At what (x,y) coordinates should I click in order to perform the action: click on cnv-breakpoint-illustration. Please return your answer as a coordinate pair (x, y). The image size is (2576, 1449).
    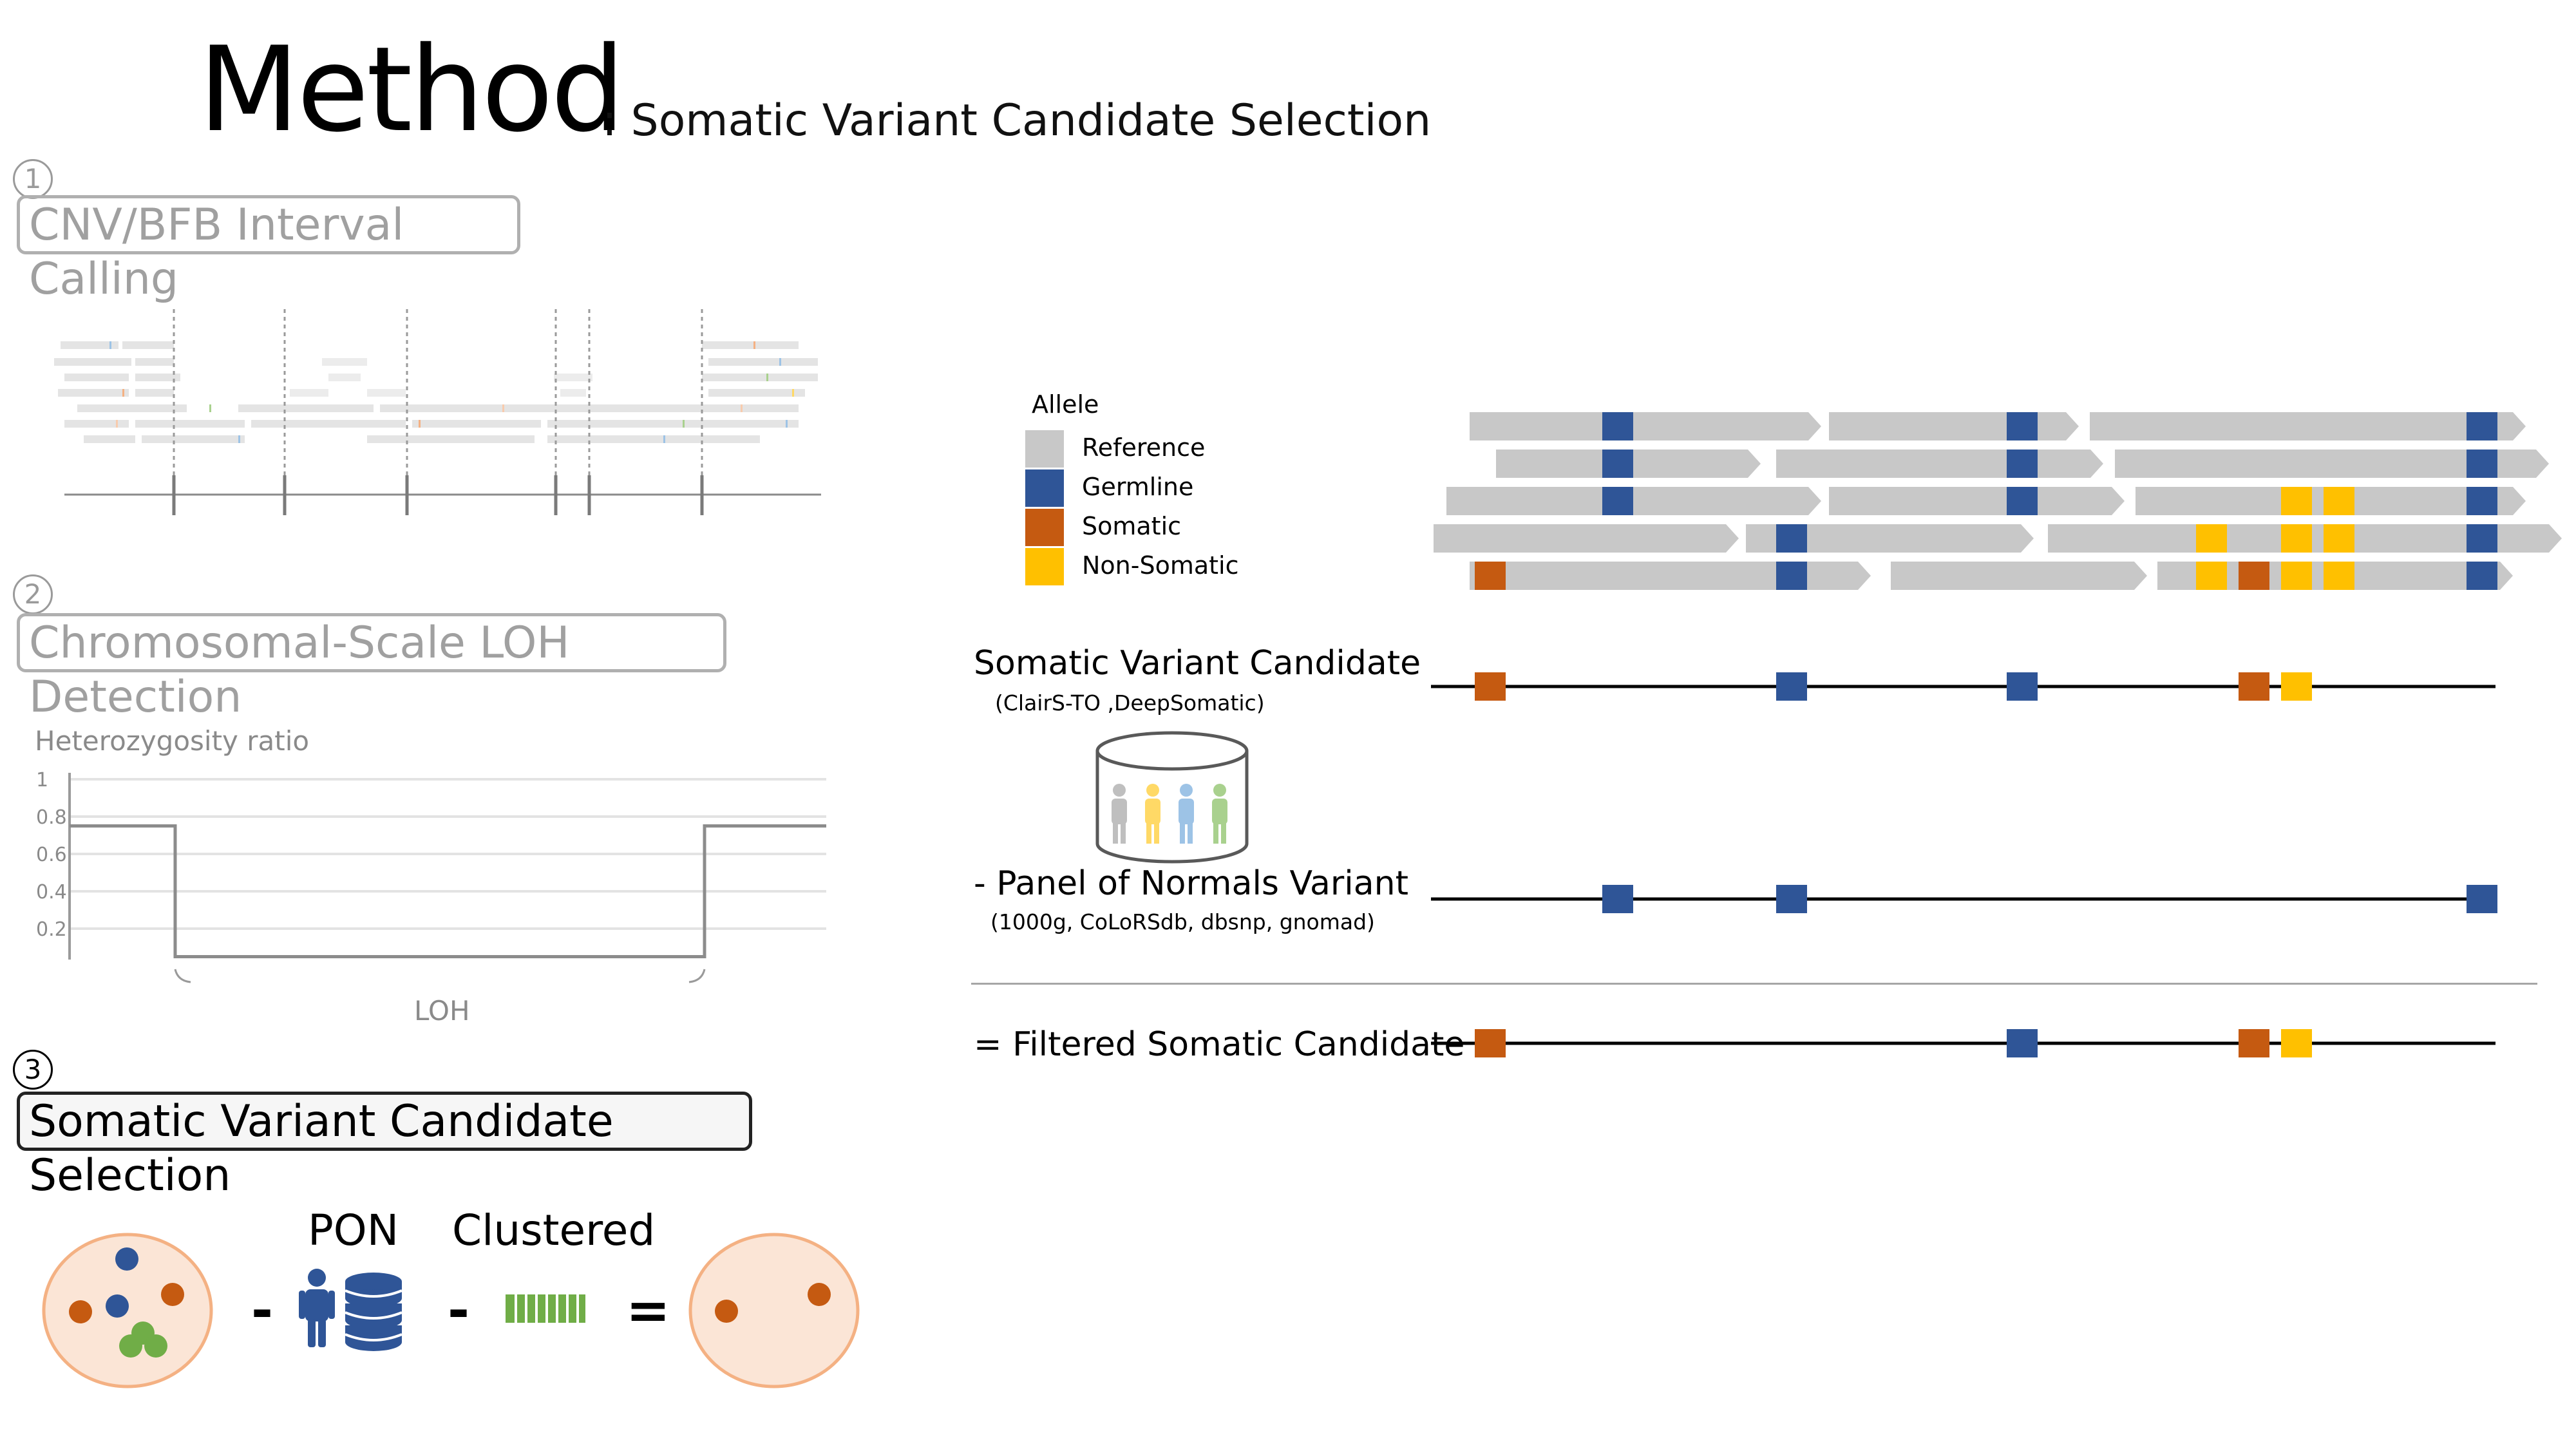
    Looking at the image, I should click on (437, 412).